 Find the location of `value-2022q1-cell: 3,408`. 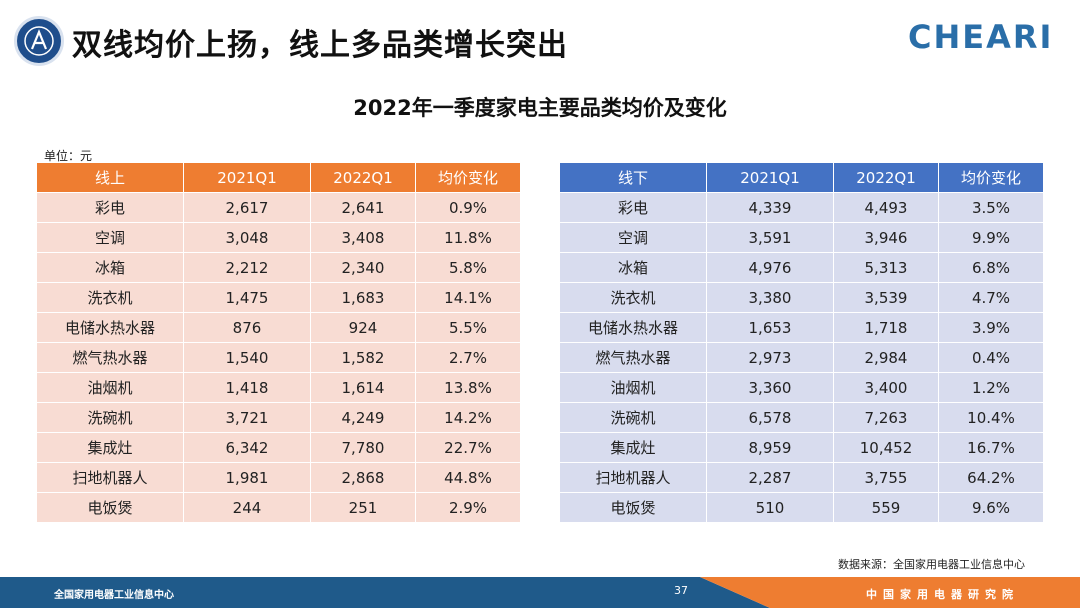

value-2022q1-cell: 3,408 is located at coordinates (363, 237).